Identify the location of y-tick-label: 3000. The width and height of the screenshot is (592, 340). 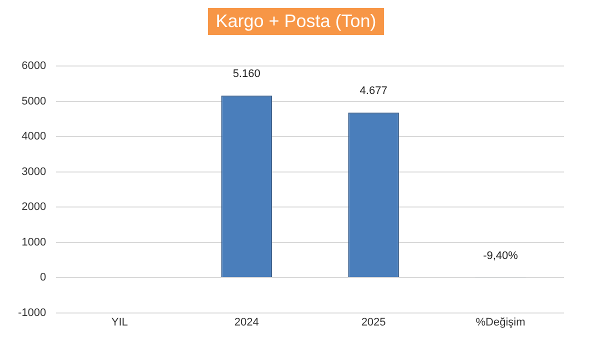
(34, 172).